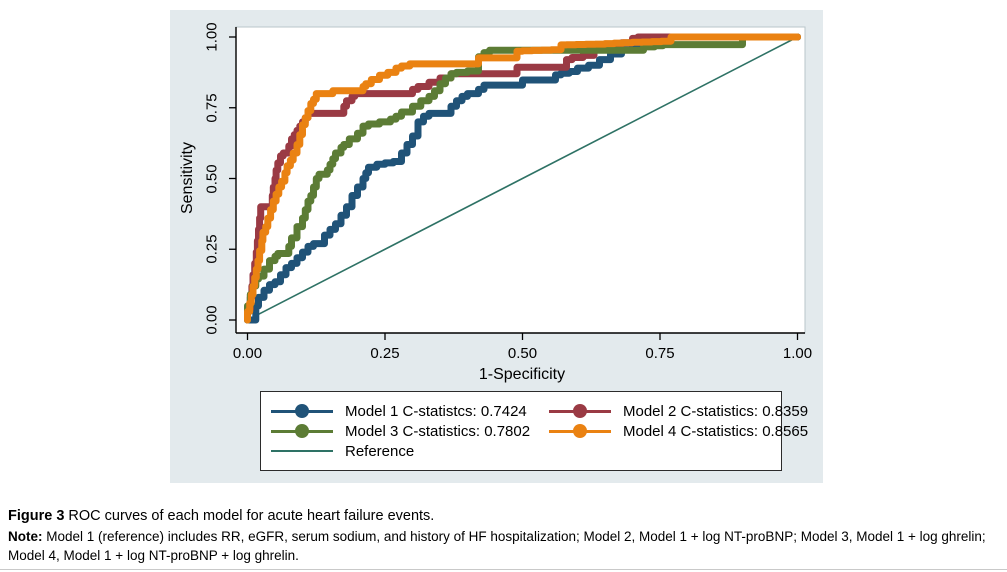 The width and height of the screenshot is (1007, 572). Describe the element at coordinates (302, 411) in the screenshot. I see `model1-line-marker-icon` at that location.